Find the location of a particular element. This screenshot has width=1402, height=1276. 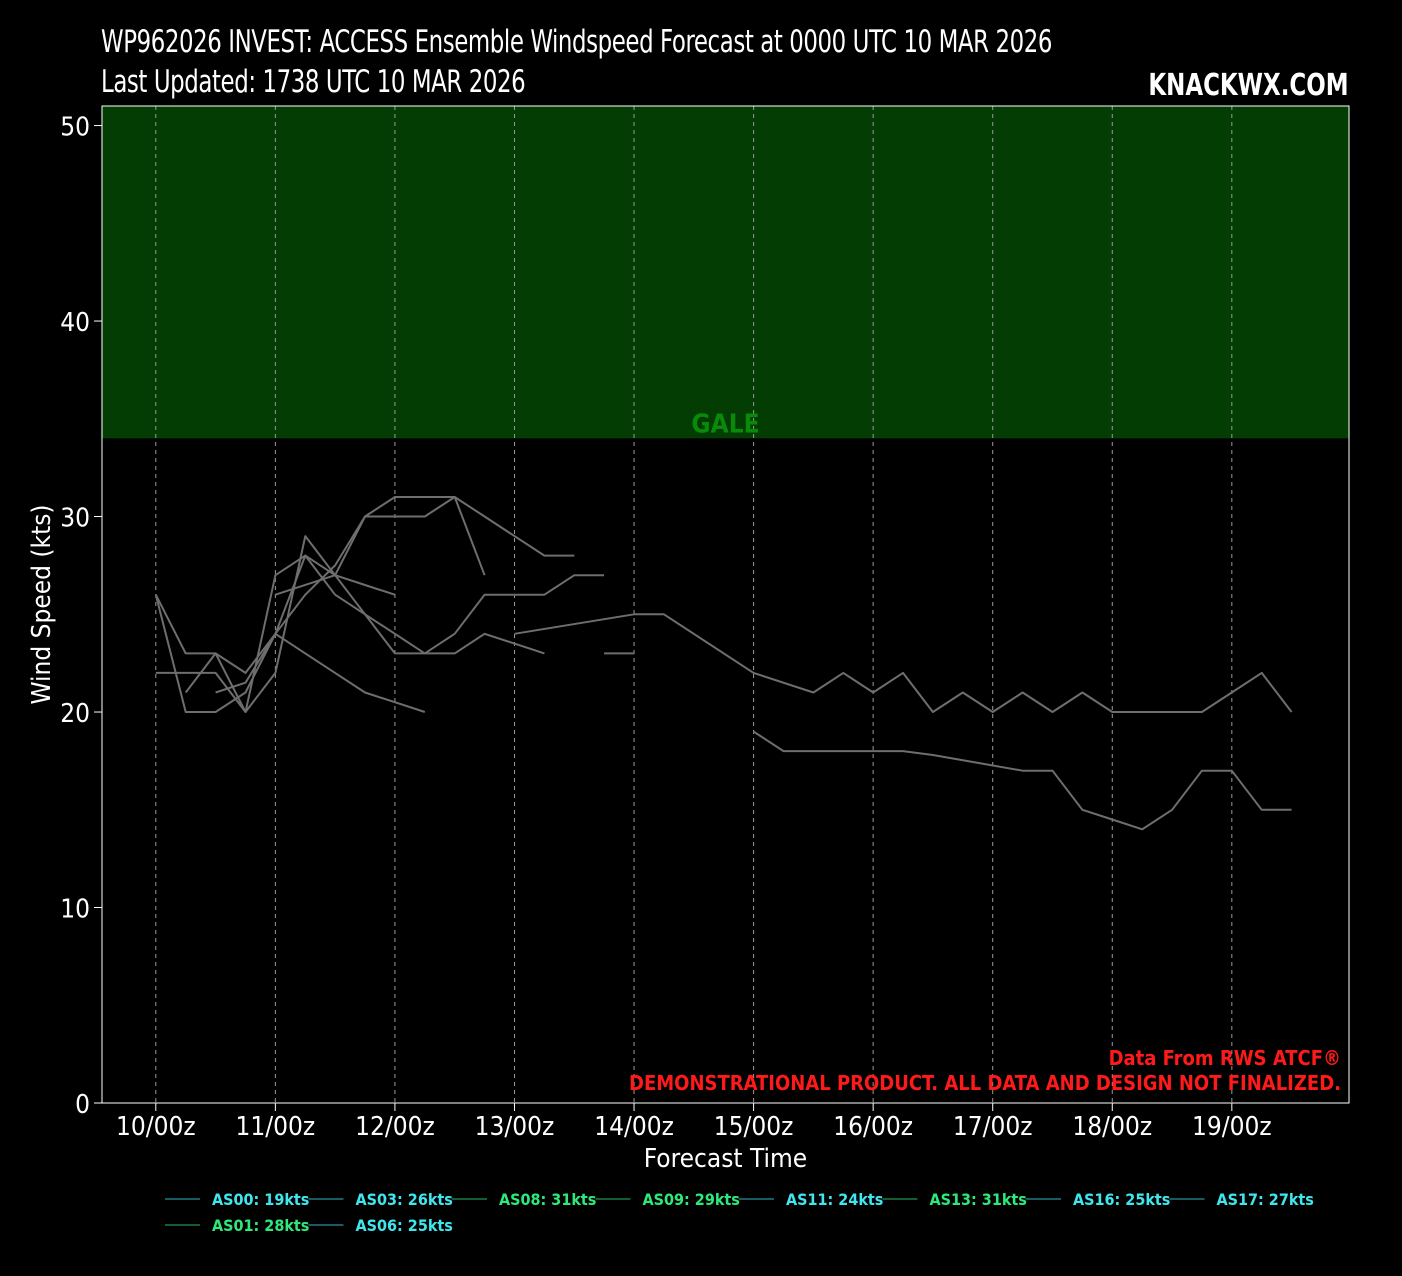

legend-entry: AS13: 31kts is located at coordinates (954, 1199).